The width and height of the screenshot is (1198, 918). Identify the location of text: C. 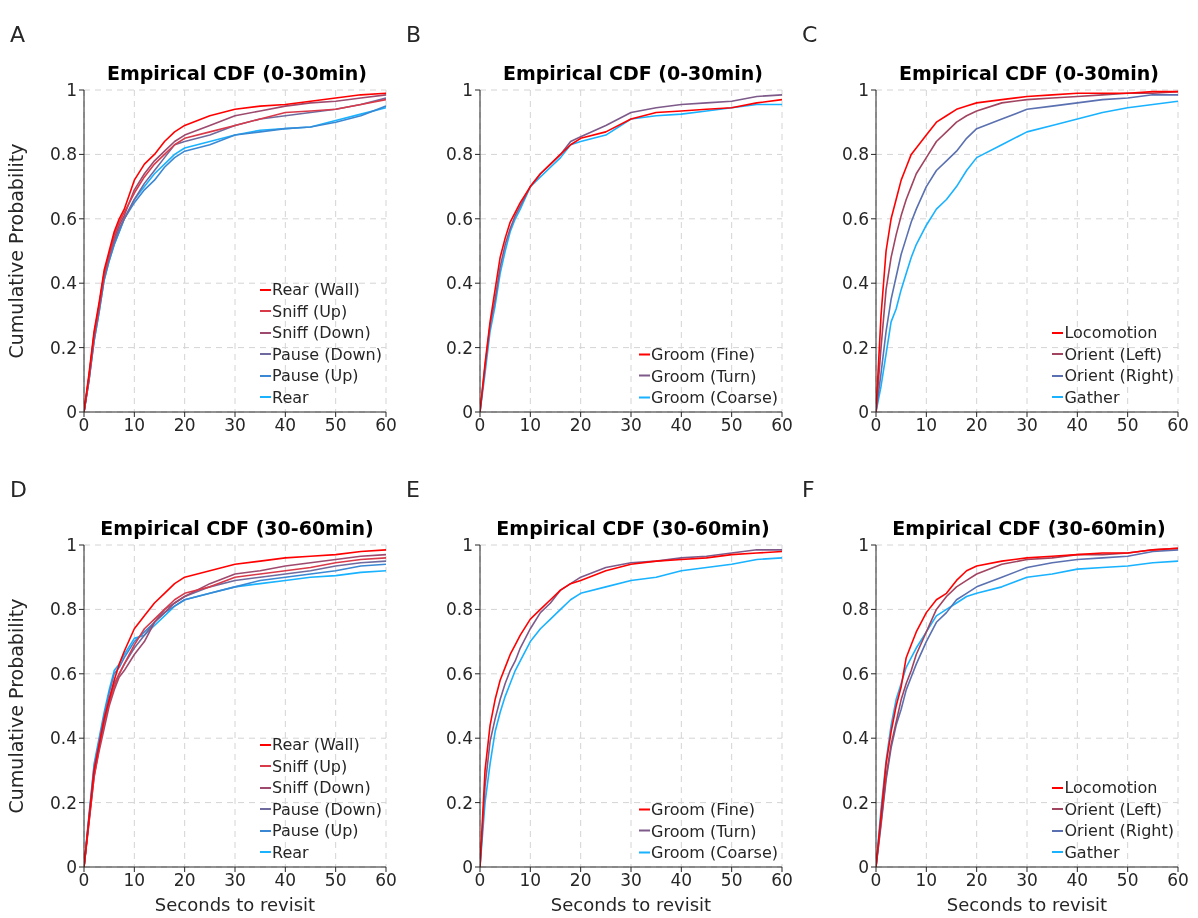
(810, 34).